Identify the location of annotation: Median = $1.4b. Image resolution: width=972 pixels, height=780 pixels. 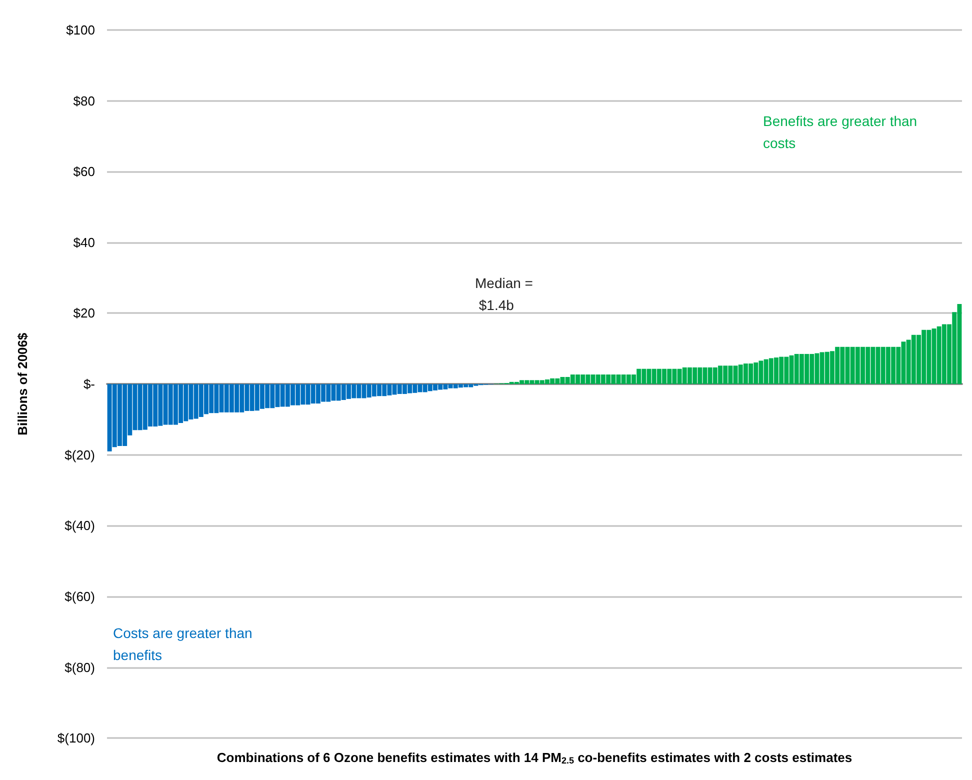
(504, 294).